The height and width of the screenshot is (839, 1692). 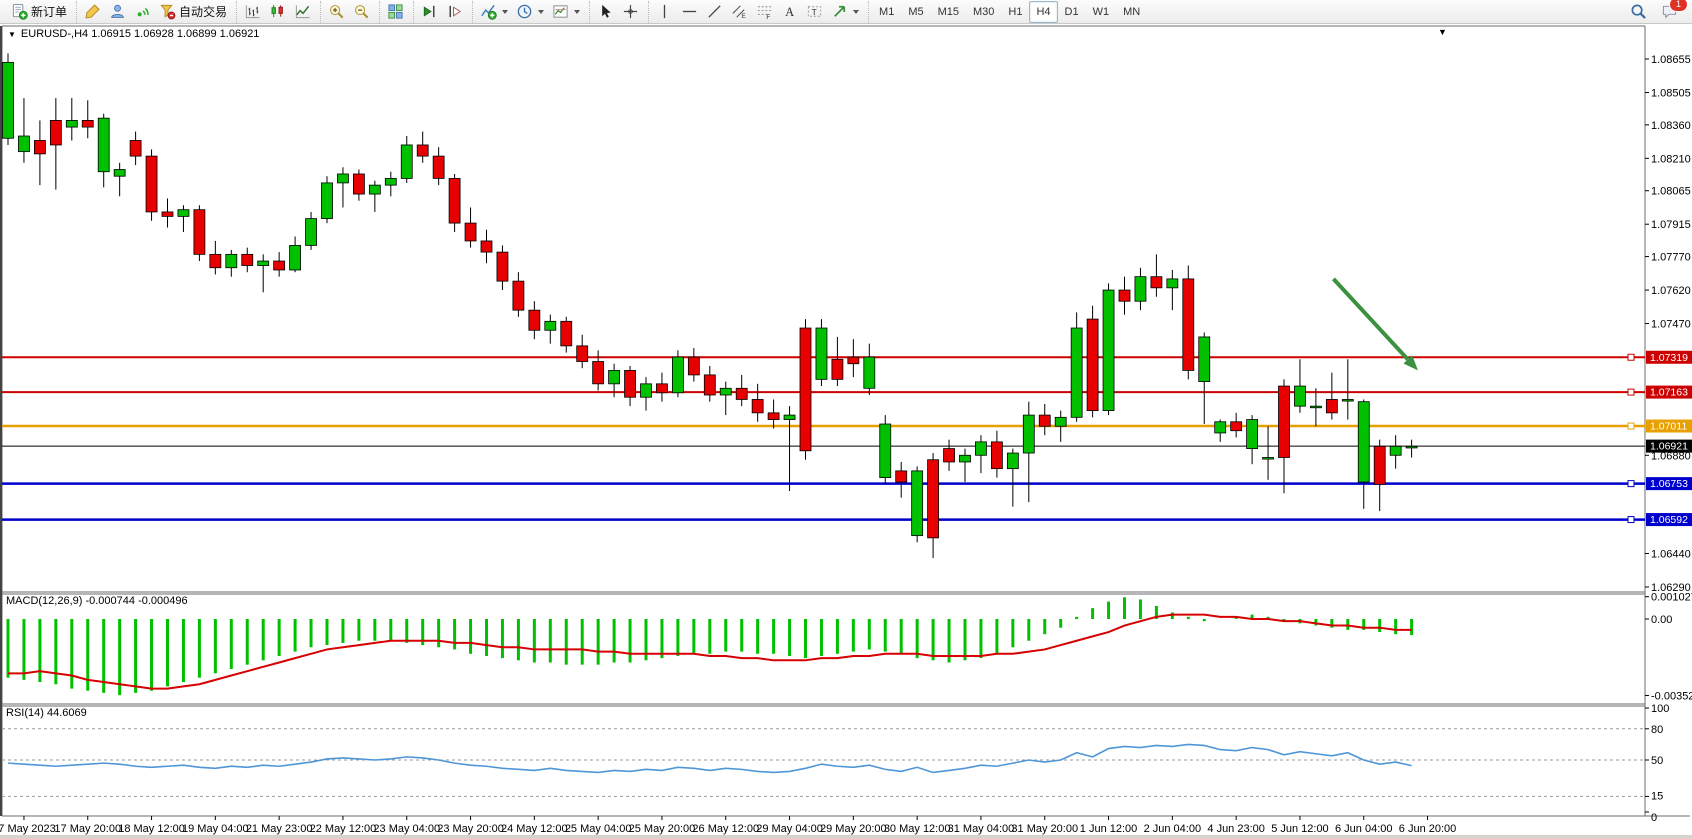 I want to click on timeframe-m30-button: M30, so click(x=984, y=11).